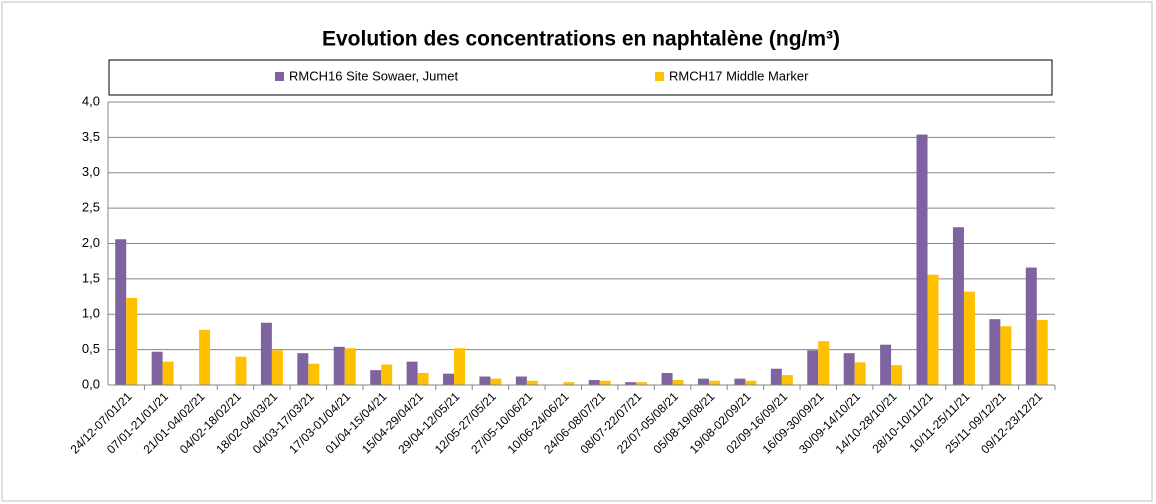 The height and width of the screenshot is (504, 1156). Describe the element at coordinates (580, 77) in the screenshot. I see `legend-box` at that location.